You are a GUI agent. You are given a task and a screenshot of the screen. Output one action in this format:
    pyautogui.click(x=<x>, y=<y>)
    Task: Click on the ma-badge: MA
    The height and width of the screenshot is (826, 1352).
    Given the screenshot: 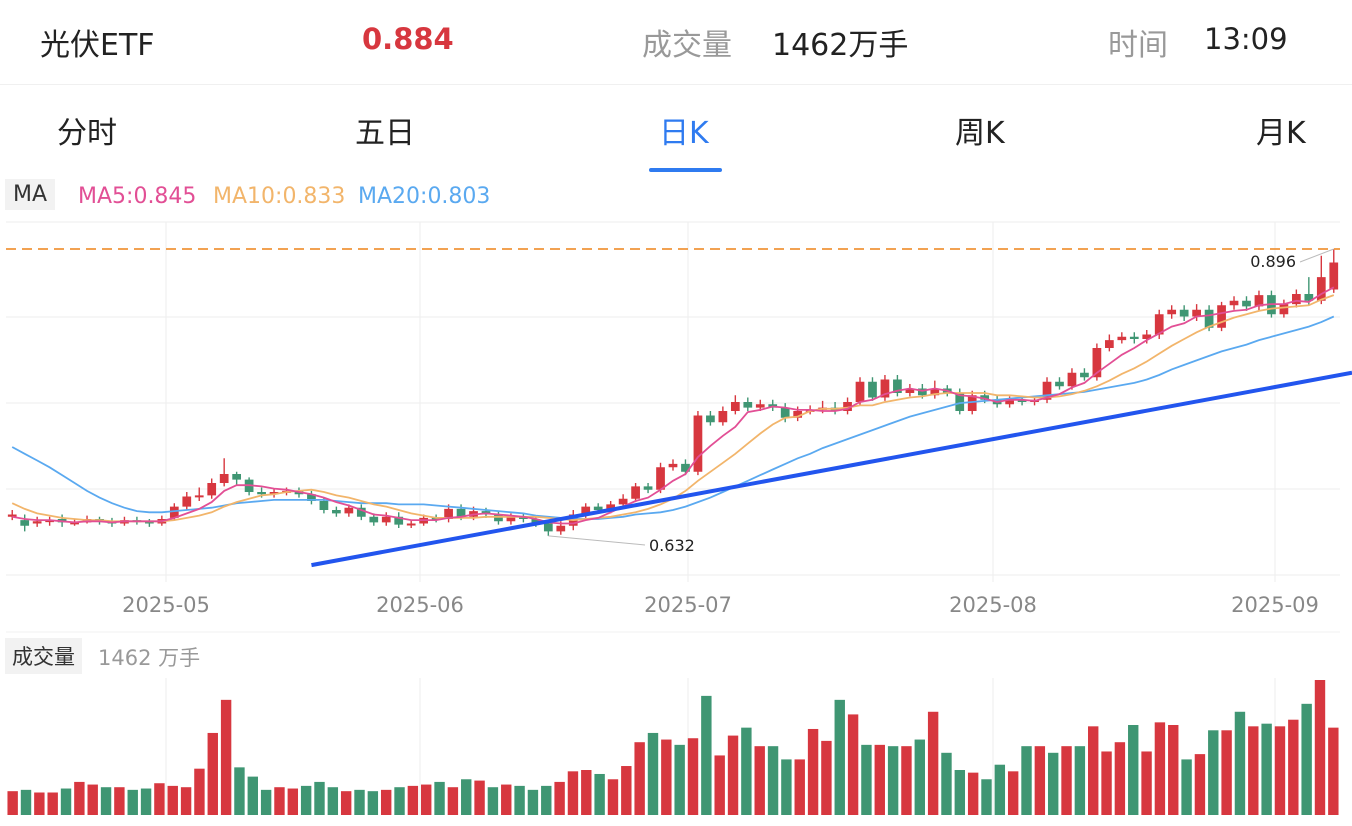 What is the action you would take?
    pyautogui.click(x=30, y=194)
    